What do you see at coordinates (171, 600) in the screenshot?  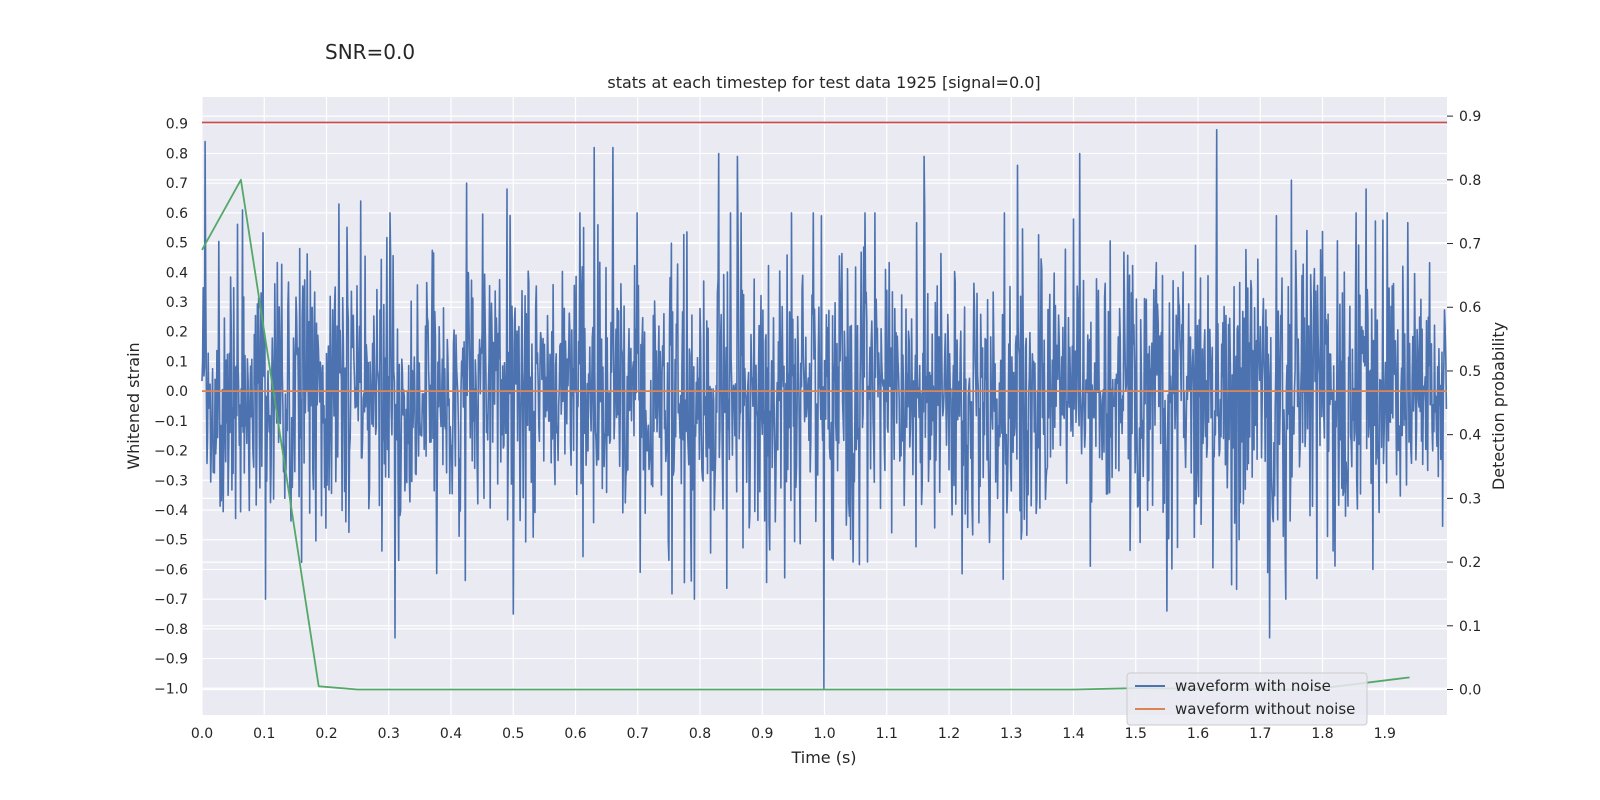 I see `y-tick-label: −0.7` at bounding box center [171, 600].